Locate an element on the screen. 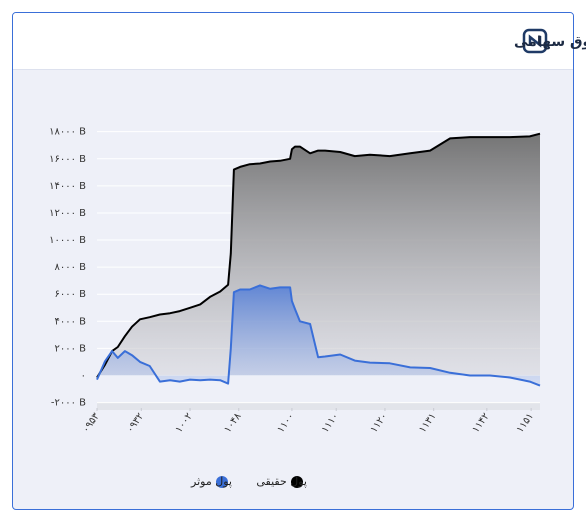 Image resolution: width=586 pixels, height=519 pixels. y-tick-label: ۴۰۰۰ B is located at coordinates (70, 321).